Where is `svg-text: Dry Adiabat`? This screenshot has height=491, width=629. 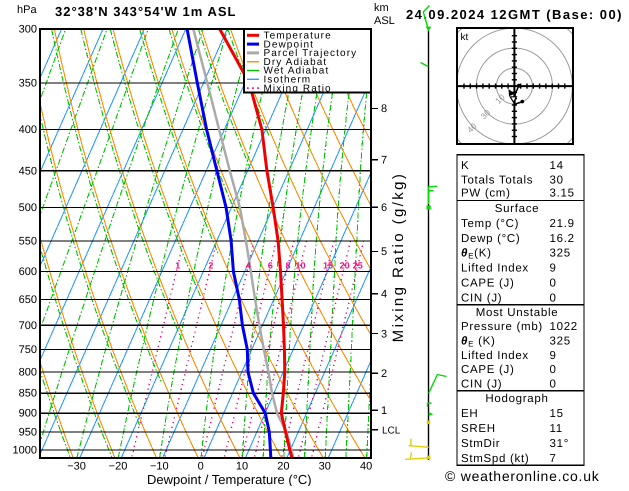 svg-text: Dry Adiabat is located at coordinates (296, 62).